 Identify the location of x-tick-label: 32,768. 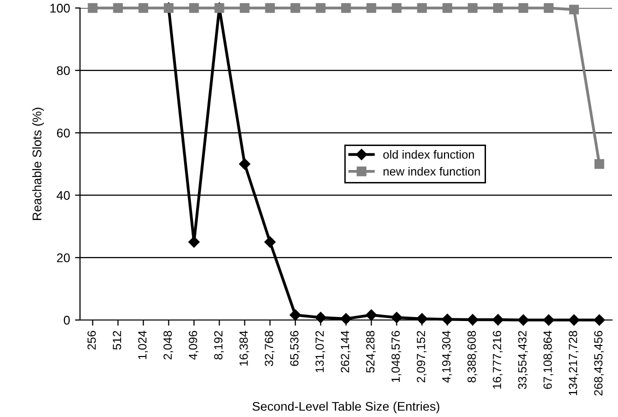
(269, 348).